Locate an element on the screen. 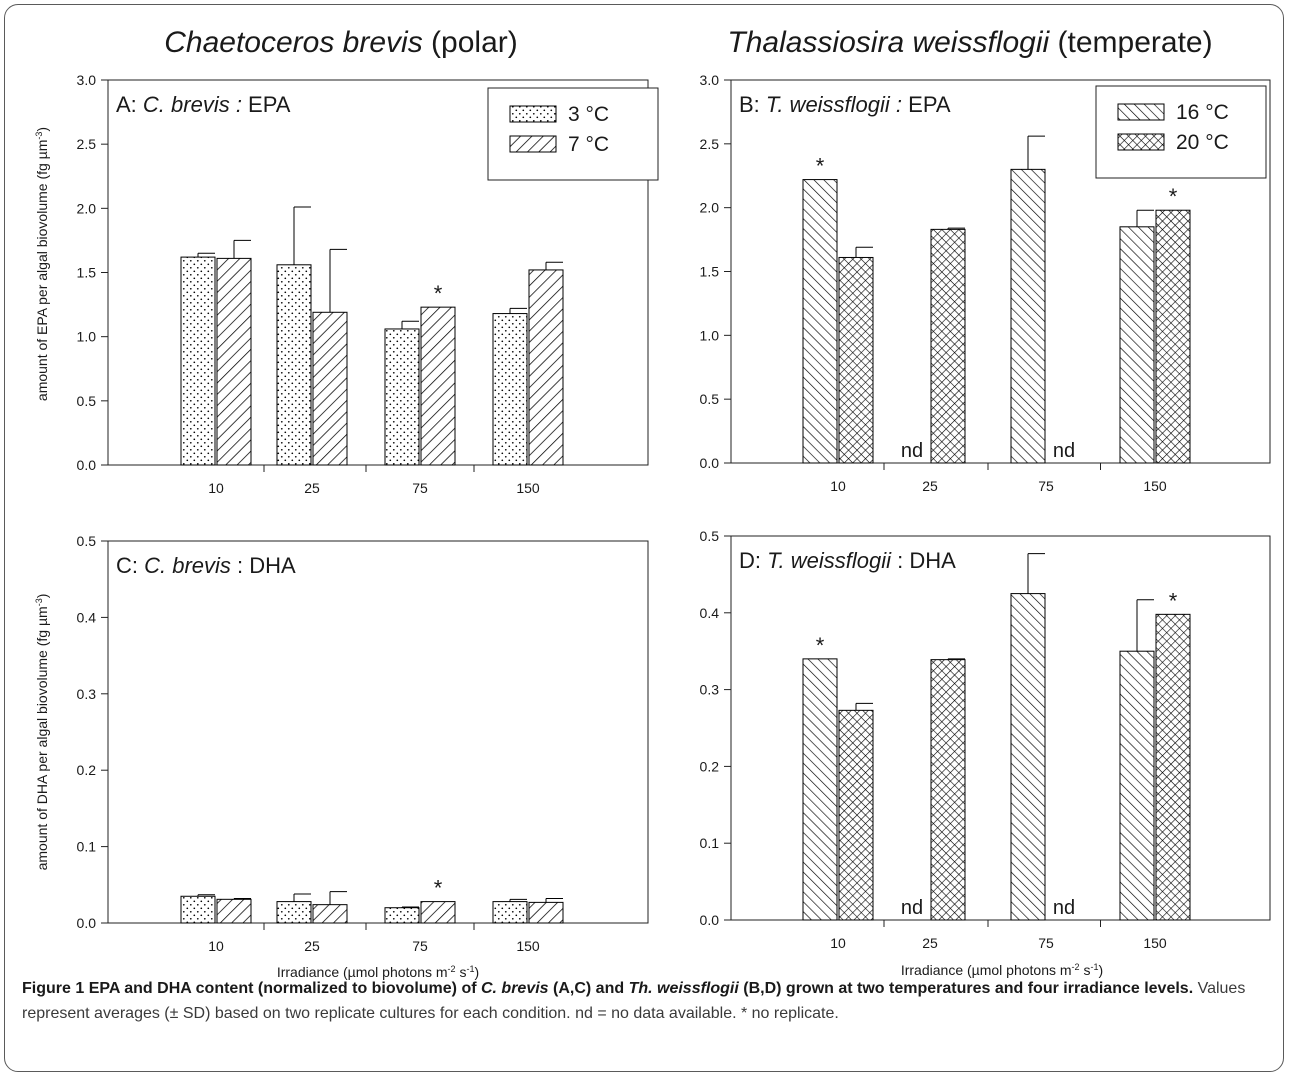 The image size is (1290, 1078). panel-label: A: C. brevis : EPA is located at coordinates (203, 104).